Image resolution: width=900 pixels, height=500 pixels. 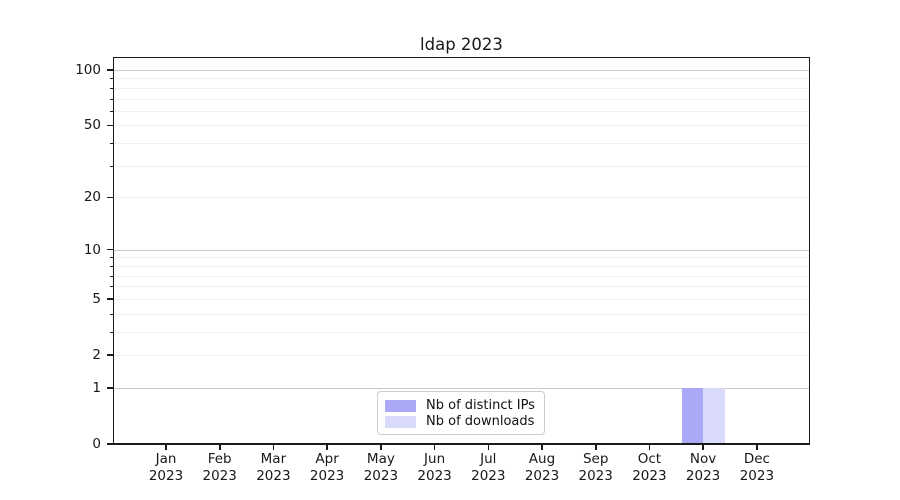 What do you see at coordinates (88, 70) in the screenshot?
I see `y-tick-label: 100` at bounding box center [88, 70].